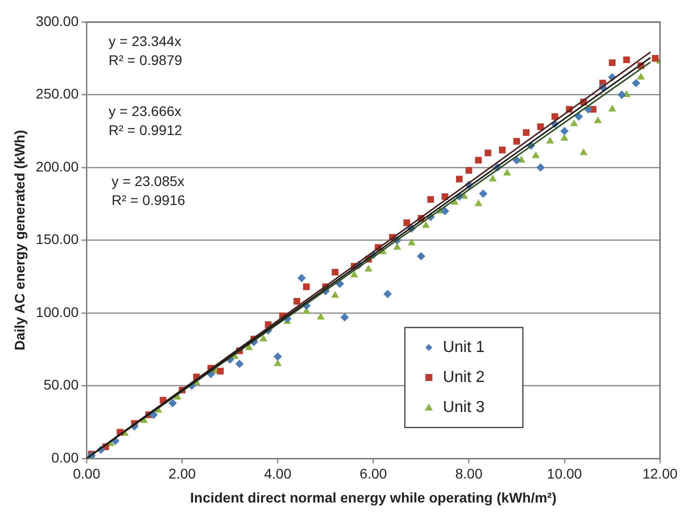  What do you see at coordinates (57, 239) in the screenshot?
I see `y-tick-label: 150.00` at bounding box center [57, 239].